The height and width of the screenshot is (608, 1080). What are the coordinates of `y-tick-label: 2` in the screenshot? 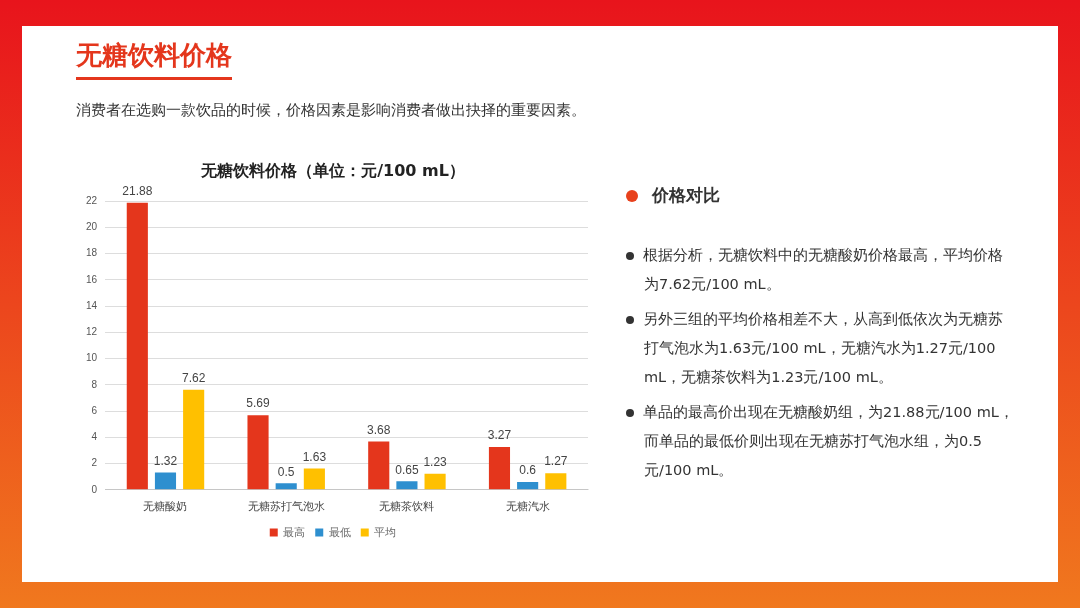 It's located at (94, 463).